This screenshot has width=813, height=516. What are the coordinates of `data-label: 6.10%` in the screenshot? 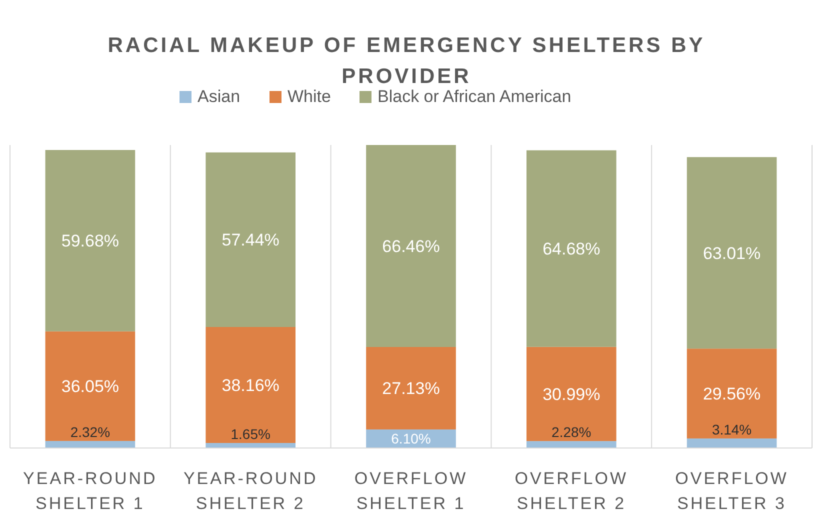 It's located at (411, 438).